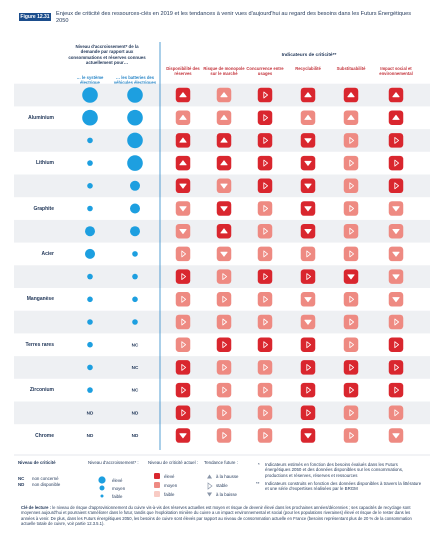 This screenshot has width=444, height=551. What do you see at coordinates (35, 17) in the screenshot?
I see `figure-badge: Figure 12.31` at bounding box center [35, 17].